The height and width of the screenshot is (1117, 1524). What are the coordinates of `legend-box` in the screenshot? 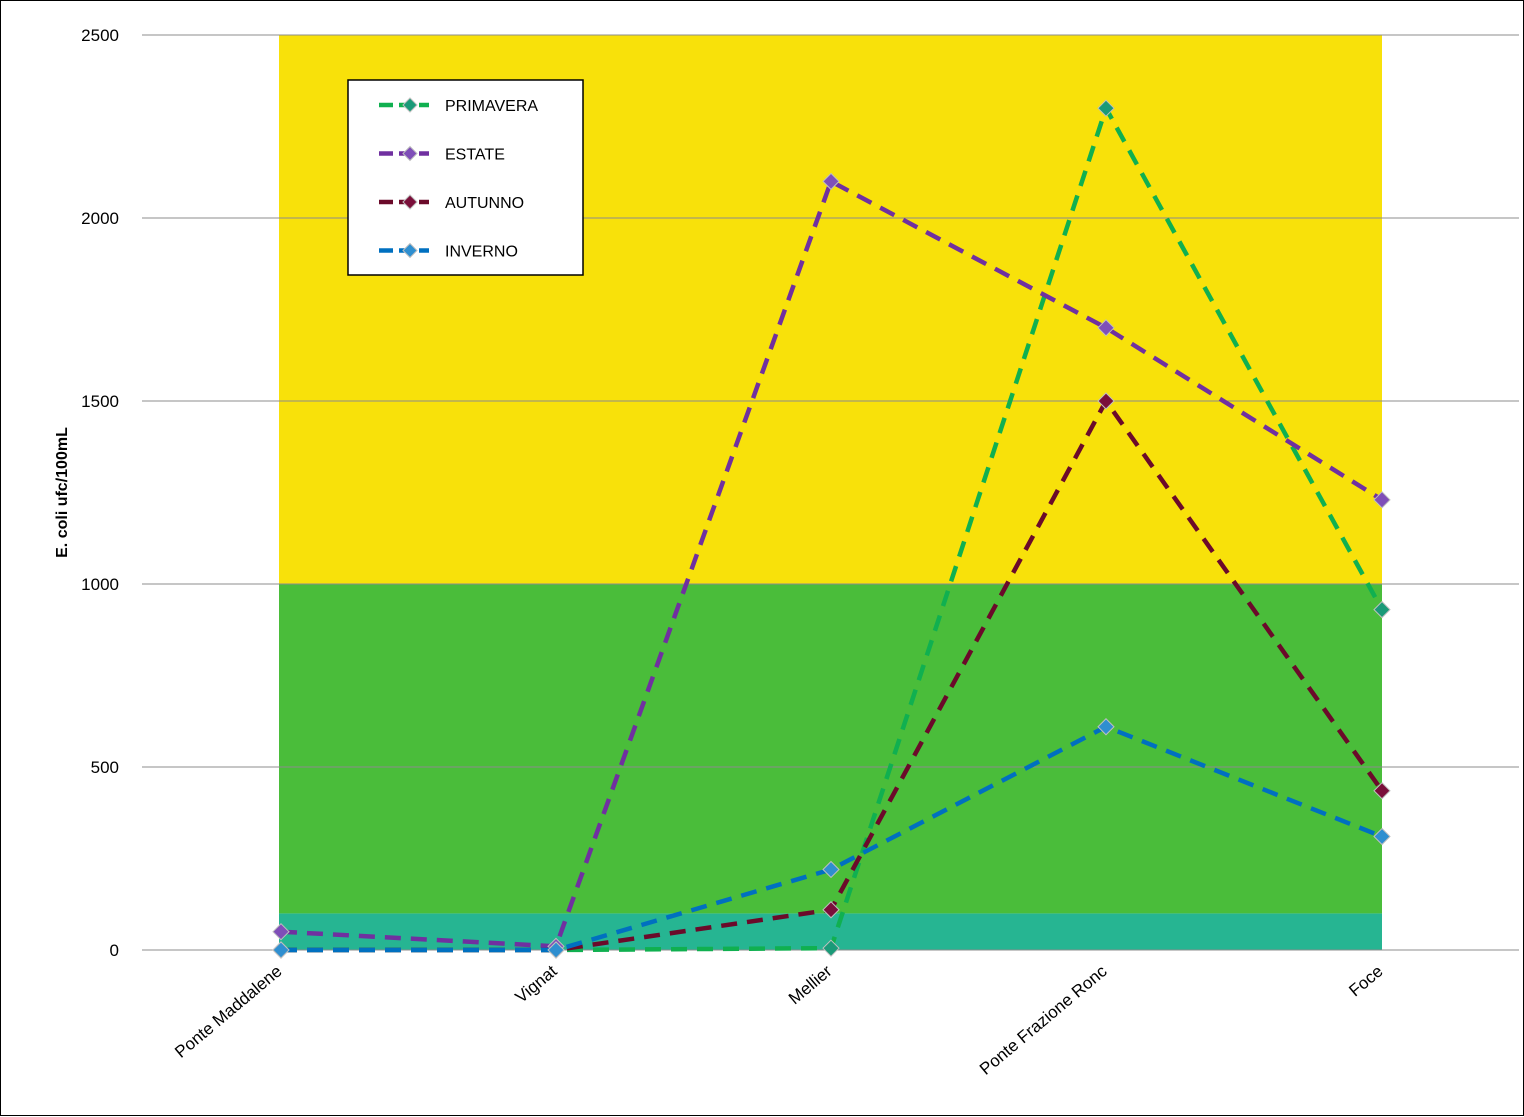 It's located at (465, 177).